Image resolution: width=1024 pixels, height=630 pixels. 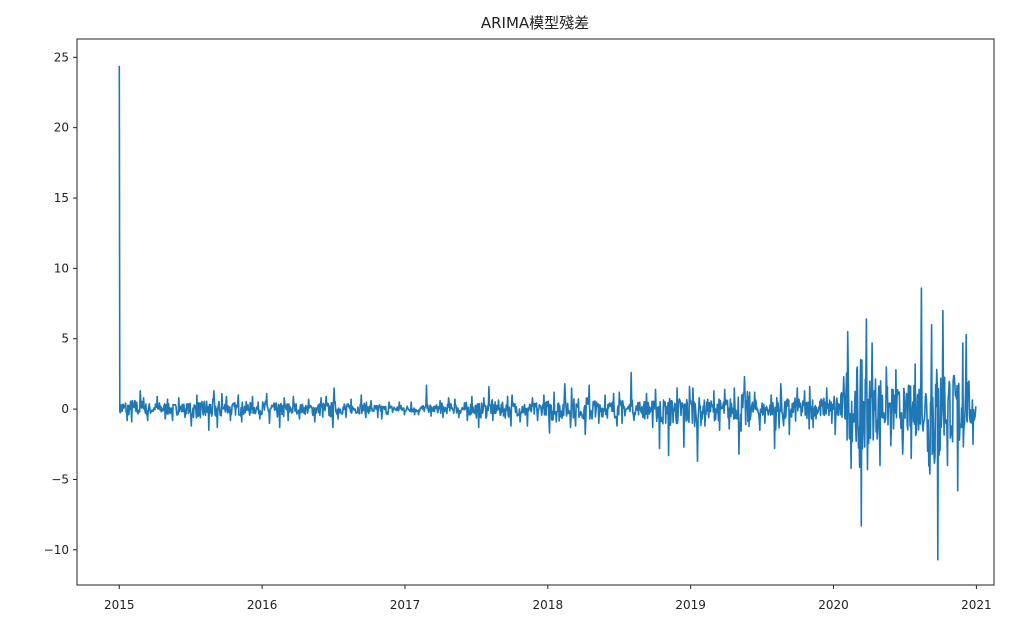 I want to click on x-axis: 2015 2016 2017 2018 2019 2020 2021, so click(x=548, y=598).